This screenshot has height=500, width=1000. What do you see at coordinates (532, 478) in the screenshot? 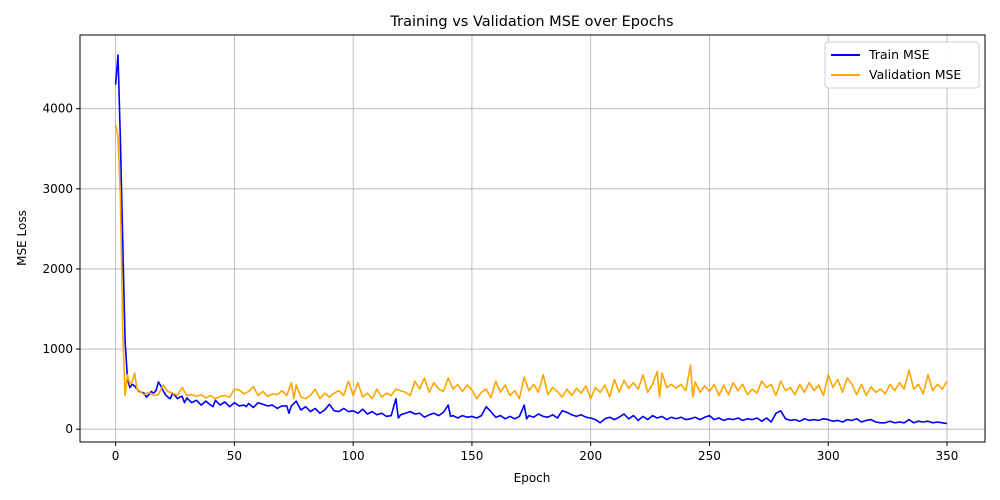
I see `x-axis-label: Epoch` at bounding box center [532, 478].